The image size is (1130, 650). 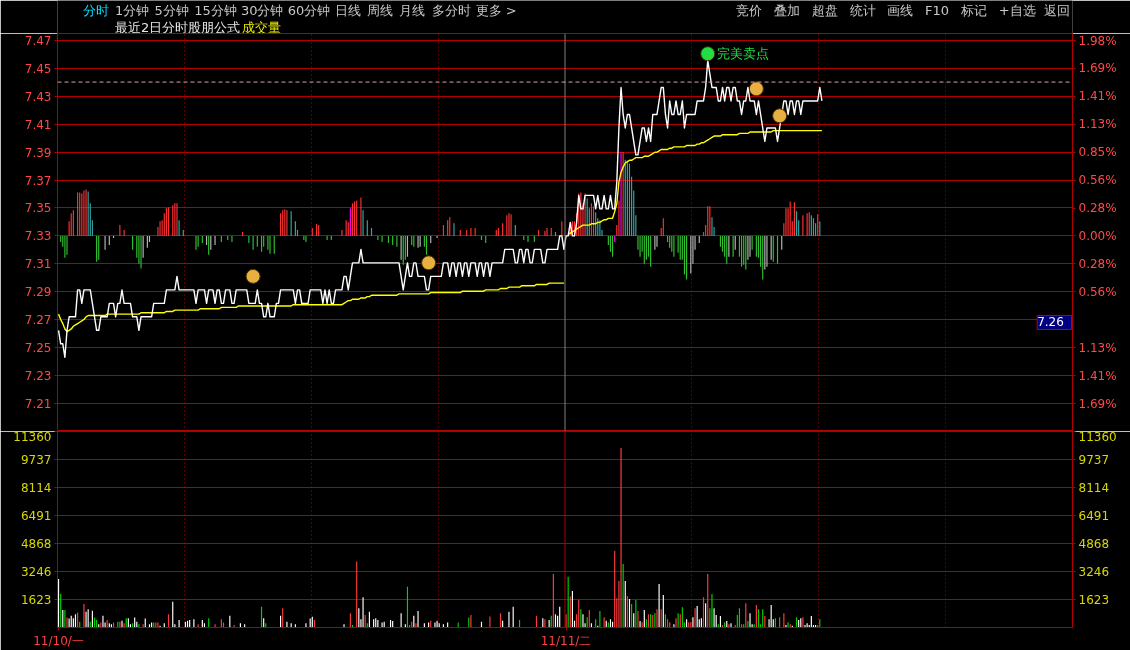 What do you see at coordinates (36, 516) in the screenshot?
I see `y-tick-label: 6491` at bounding box center [36, 516].